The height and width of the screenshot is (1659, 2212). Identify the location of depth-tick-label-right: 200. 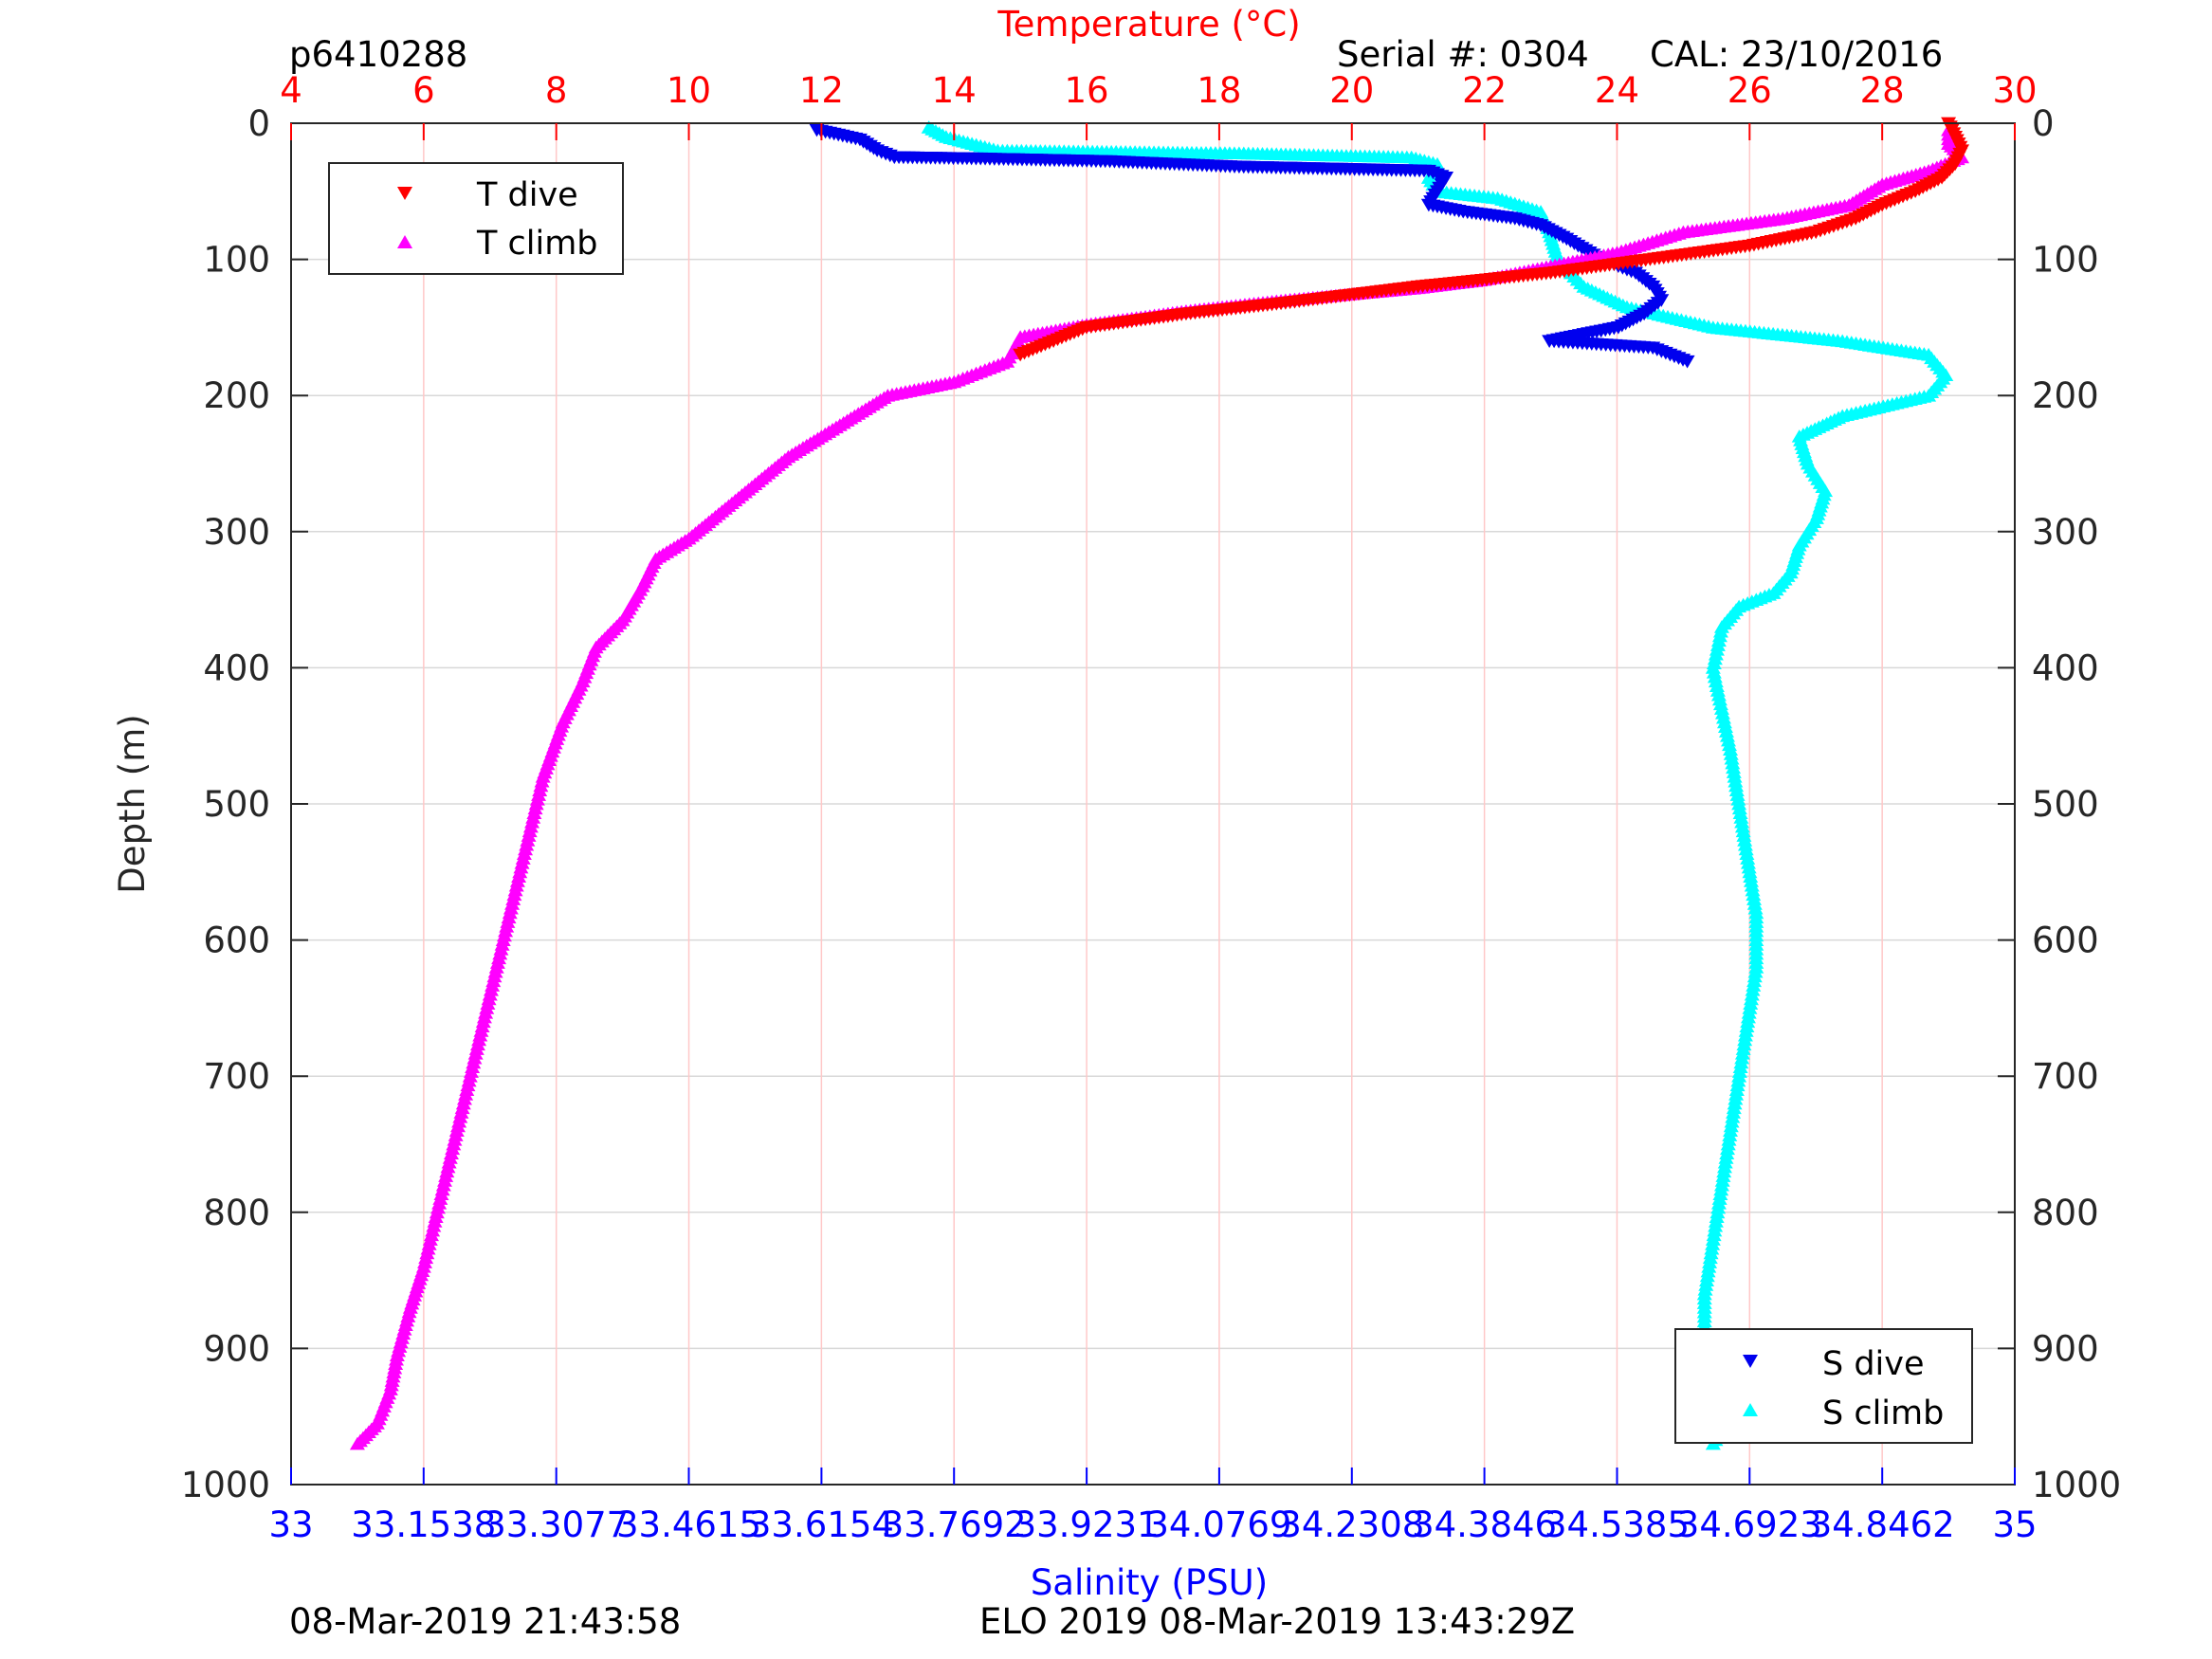
(2065, 395).